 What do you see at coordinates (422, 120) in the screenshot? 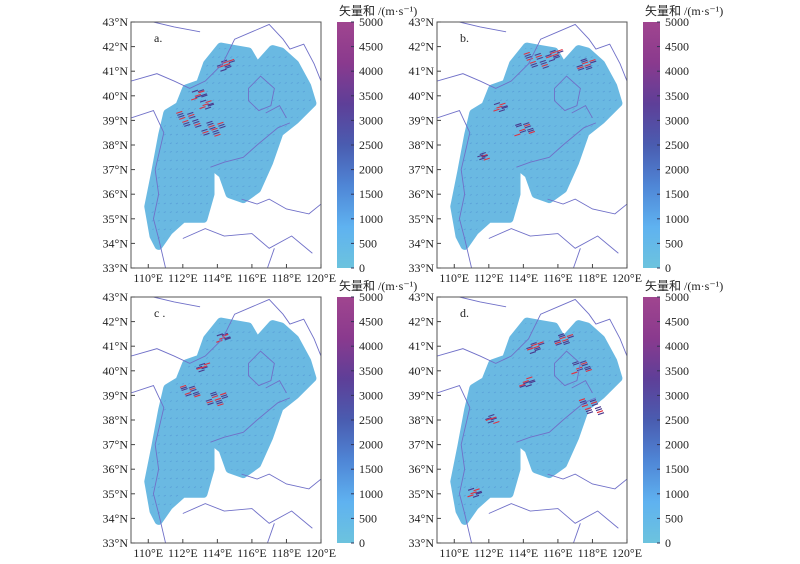
I see `lat-tick-label: 39°N` at bounding box center [422, 120].